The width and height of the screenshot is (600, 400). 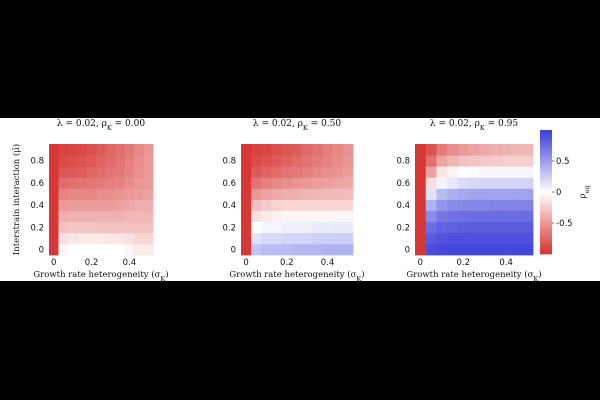 What do you see at coordinates (101, 125) in the screenshot?
I see `panel-title: λ = 0.02, ρK = 0.00` at bounding box center [101, 125].